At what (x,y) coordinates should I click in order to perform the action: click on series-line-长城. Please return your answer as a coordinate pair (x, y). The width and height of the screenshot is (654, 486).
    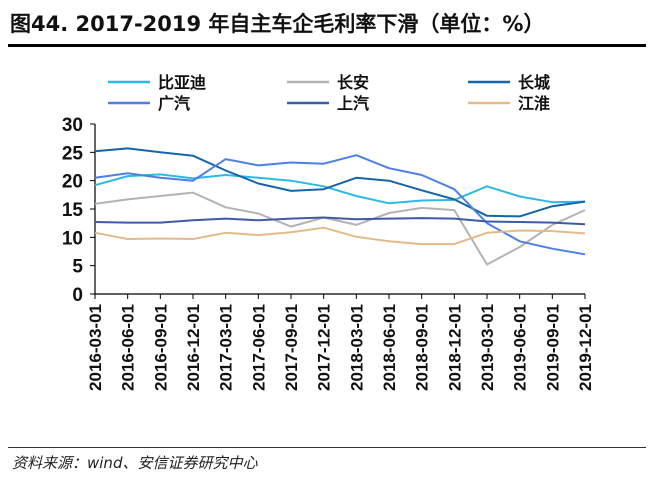
    Looking at the image, I should click on (340, 182).